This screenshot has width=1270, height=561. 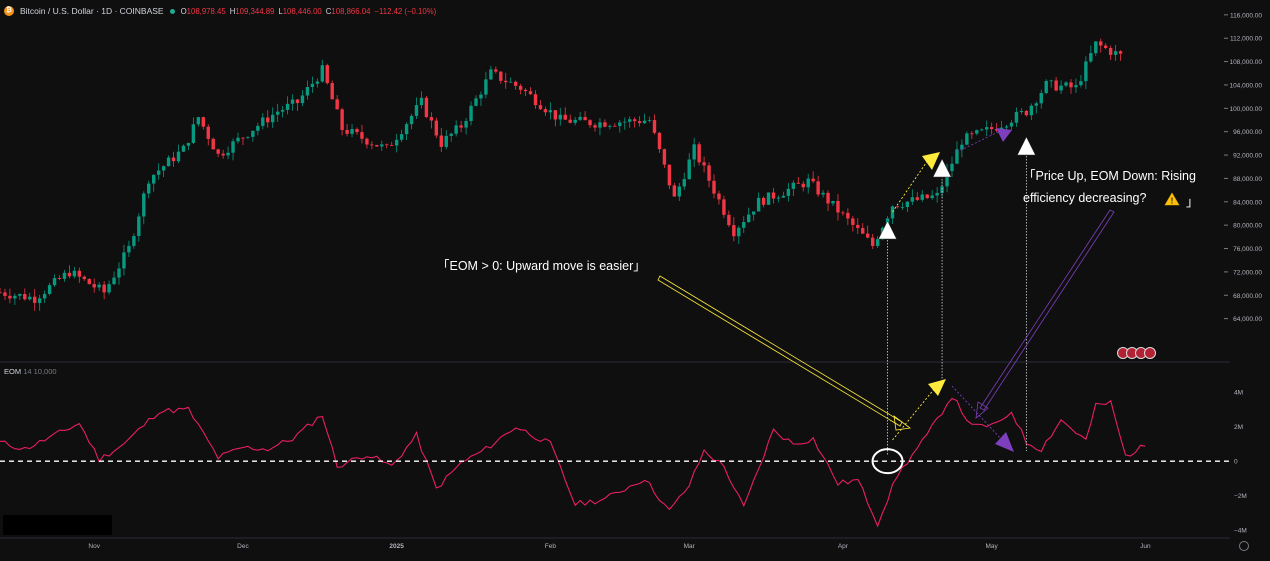 What do you see at coordinates (1145, 546) in the screenshot?
I see `time-axis-label: Jun` at bounding box center [1145, 546].